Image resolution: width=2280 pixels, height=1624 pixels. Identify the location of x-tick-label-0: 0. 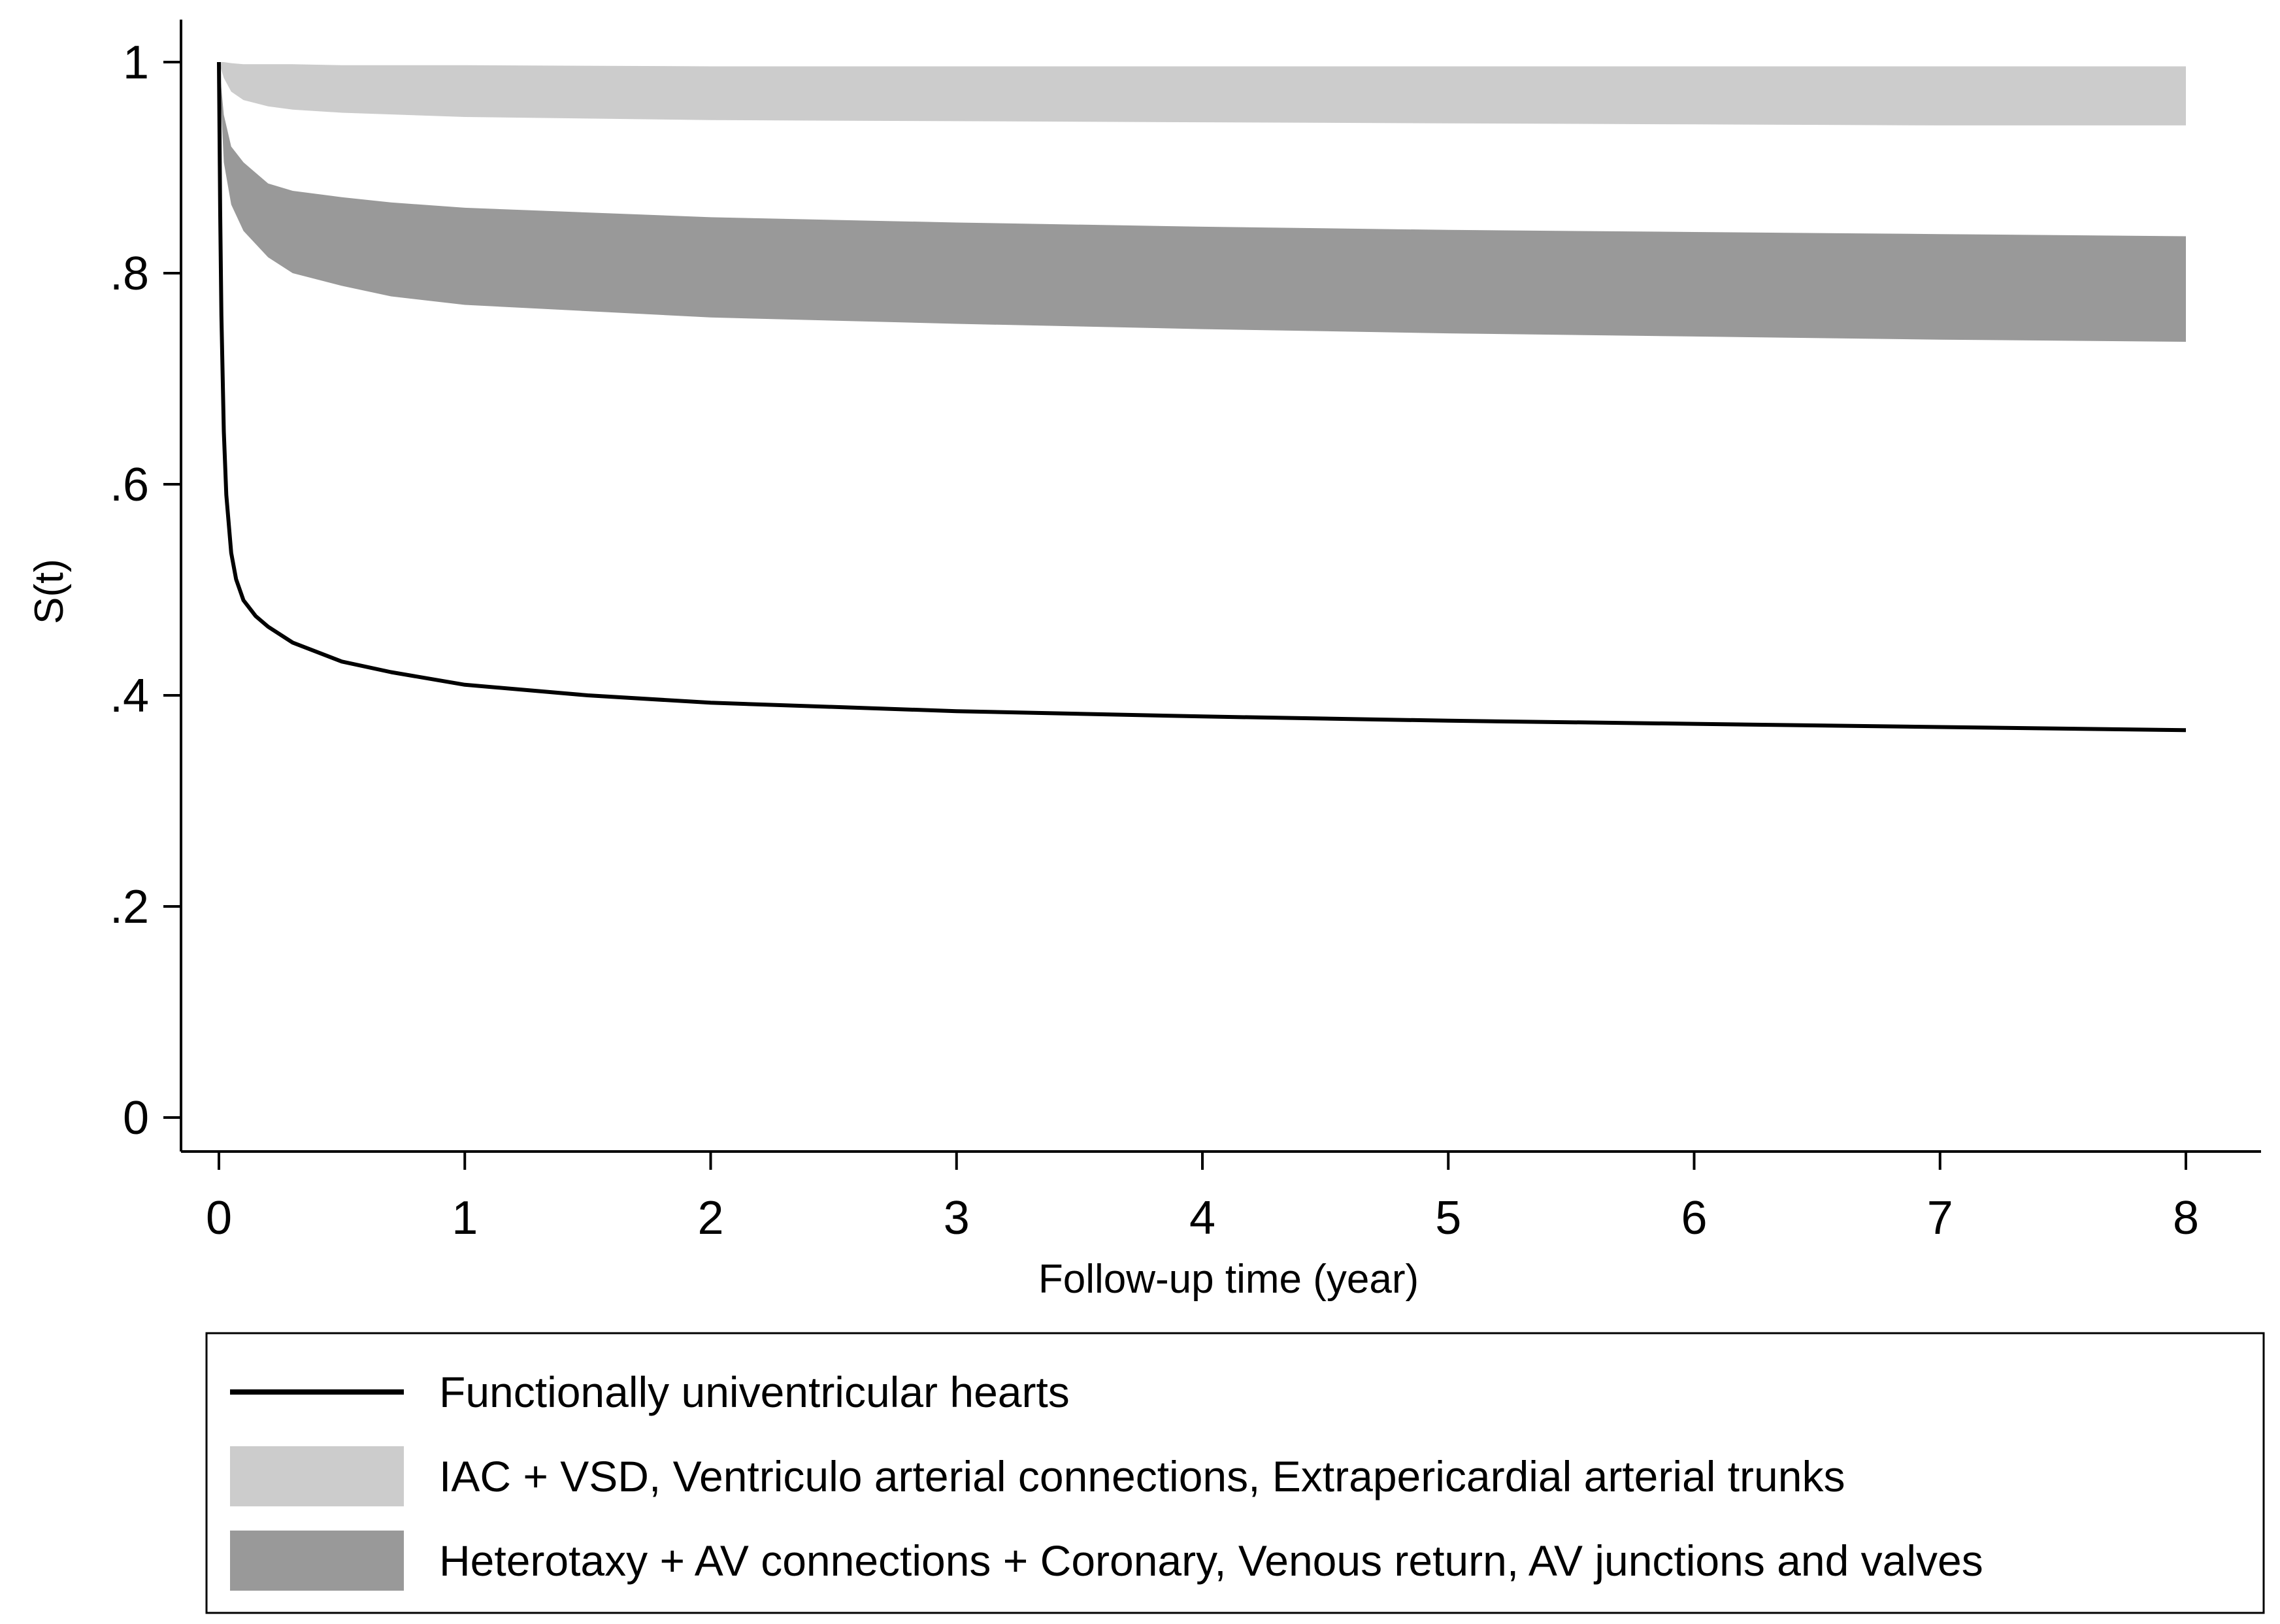
(219, 1218).